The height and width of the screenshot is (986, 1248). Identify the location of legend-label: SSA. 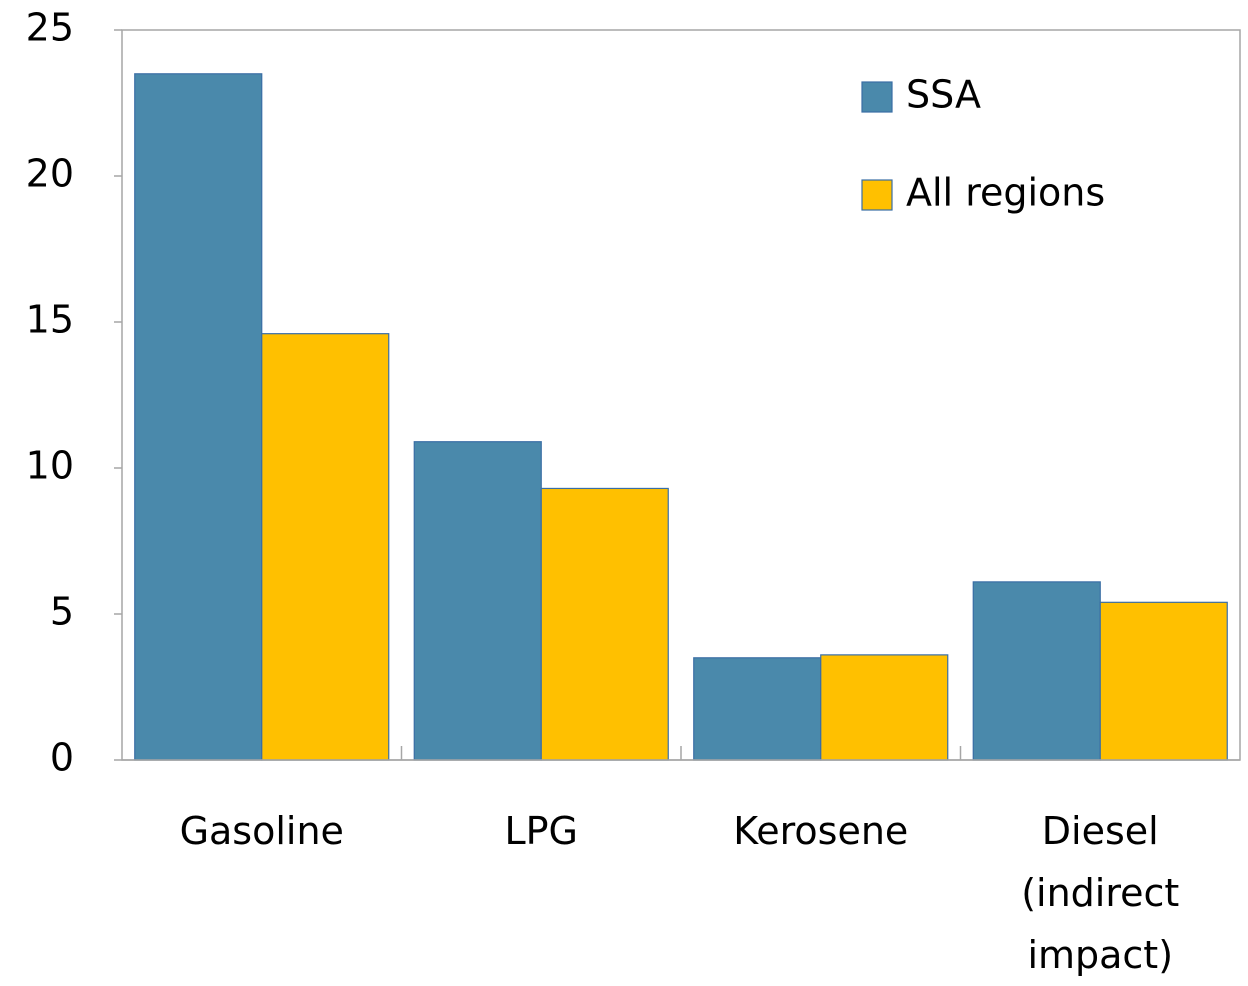
(943, 95).